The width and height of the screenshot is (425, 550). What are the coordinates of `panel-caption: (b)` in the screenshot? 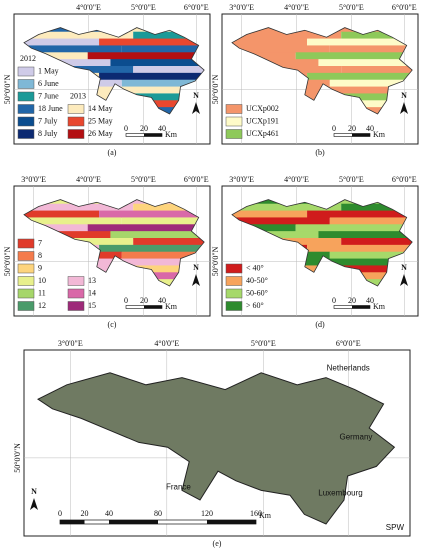 It's located at (320, 152).